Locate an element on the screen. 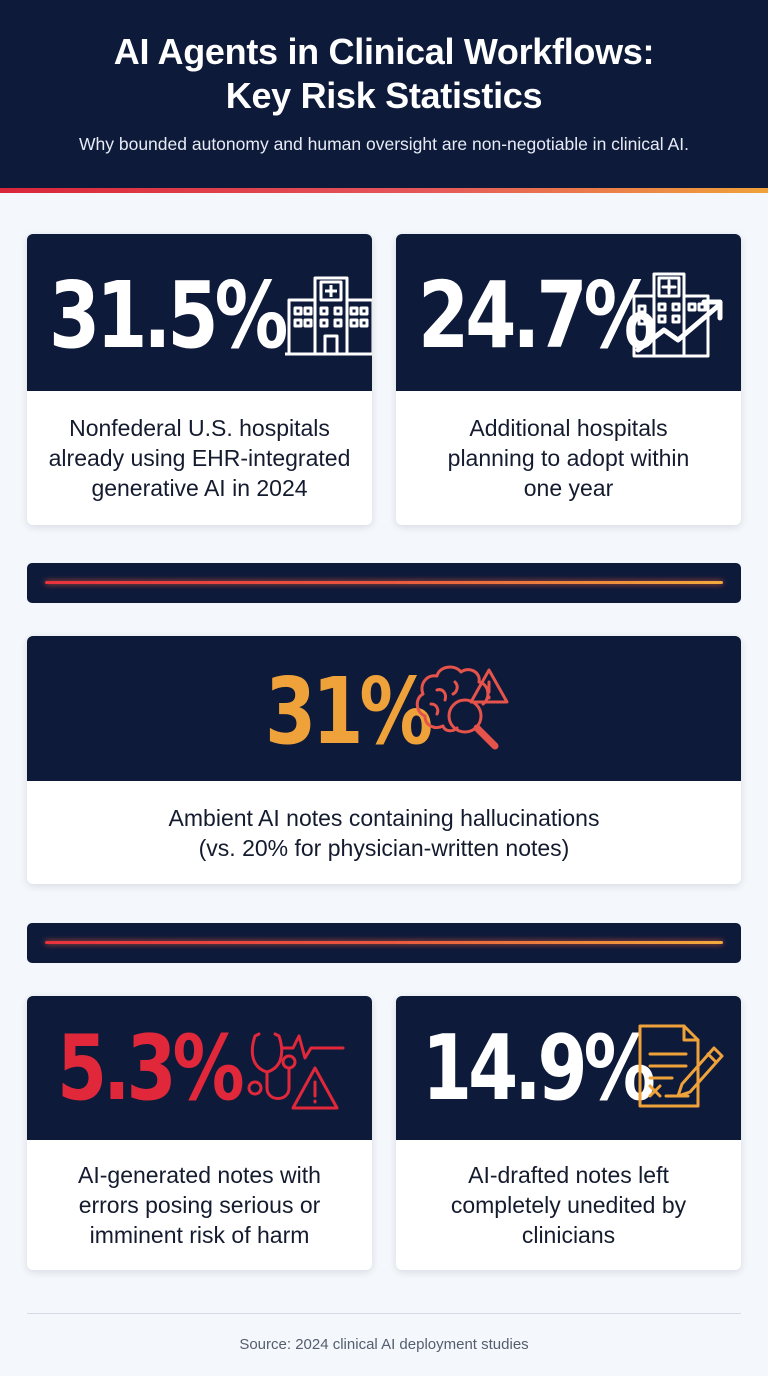 The image size is (768, 1376). stat-value: 24.7% is located at coordinates (537, 315).